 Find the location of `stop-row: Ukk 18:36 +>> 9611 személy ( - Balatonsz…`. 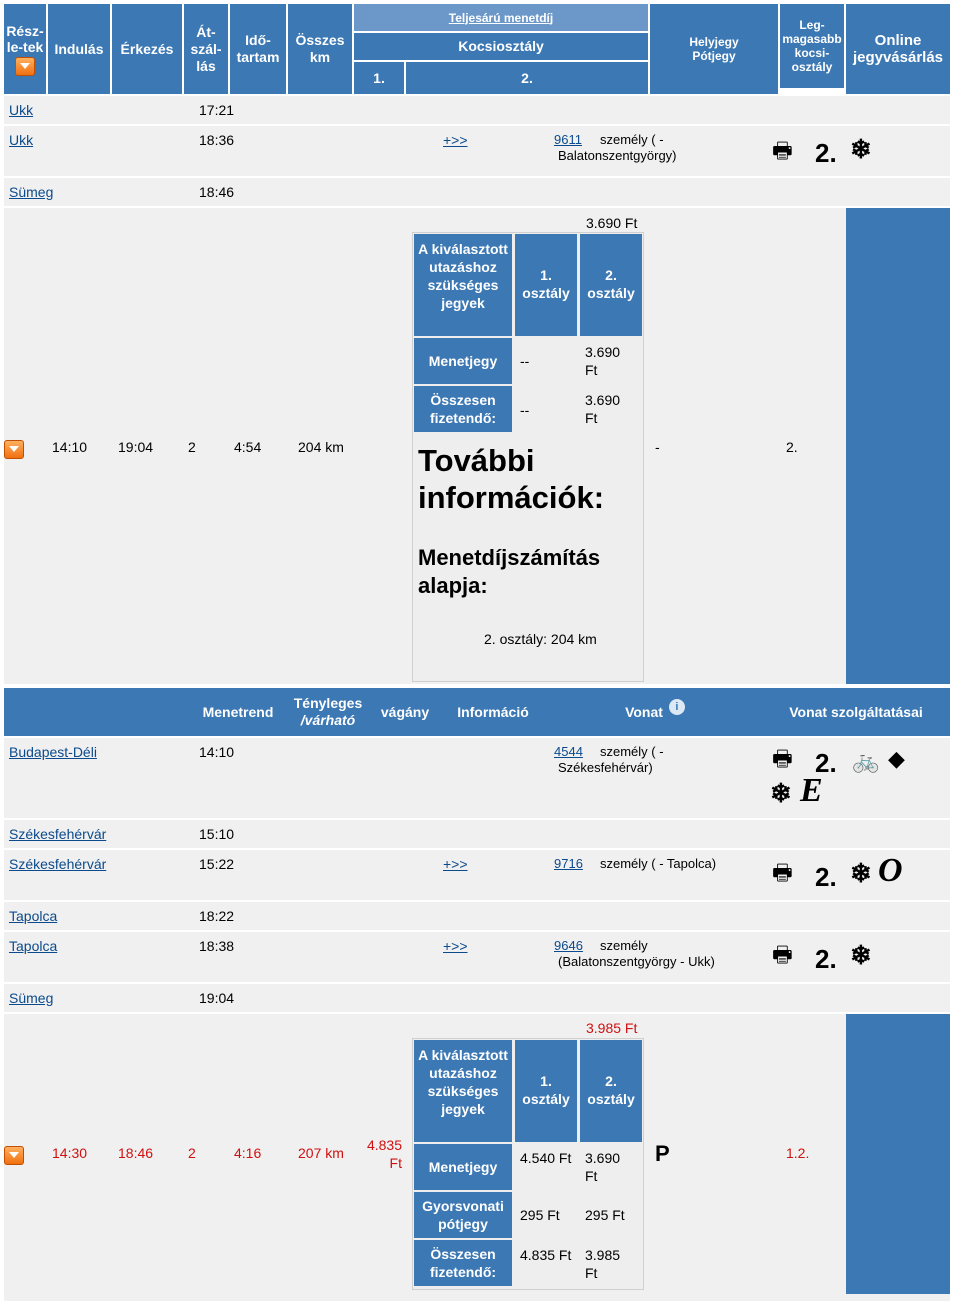

stop-row: Ukk 18:36 +>> 9611 személy ( - Balatonsz… is located at coordinates (477, 151).